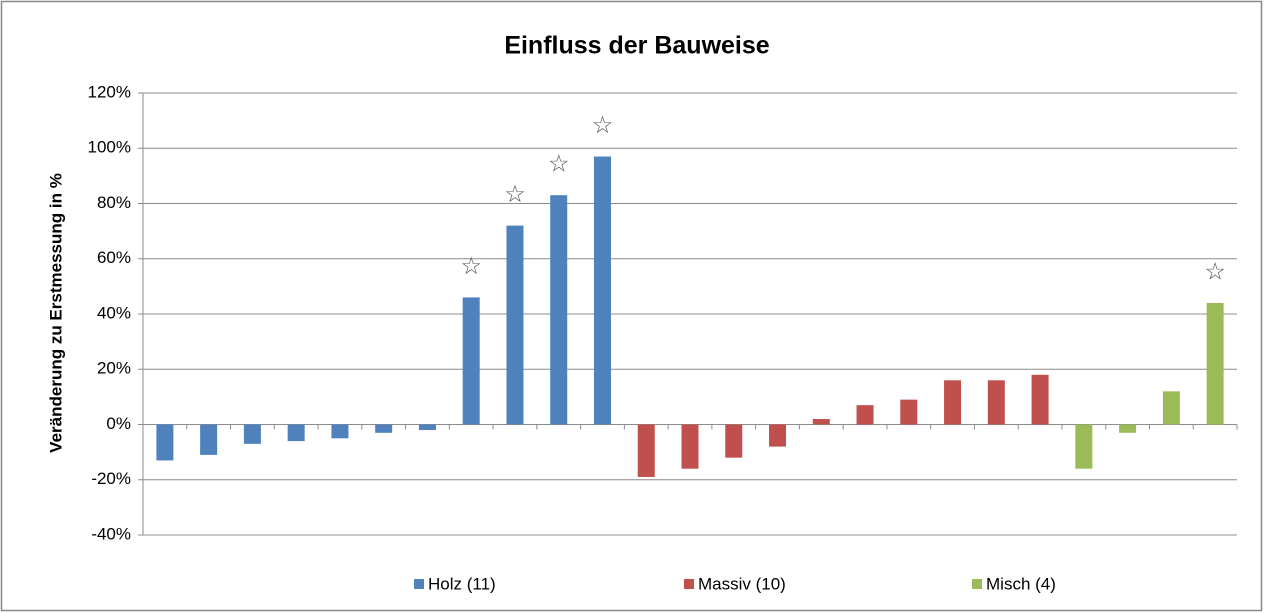  I want to click on legend-label: Massiv (10), so click(742, 583).